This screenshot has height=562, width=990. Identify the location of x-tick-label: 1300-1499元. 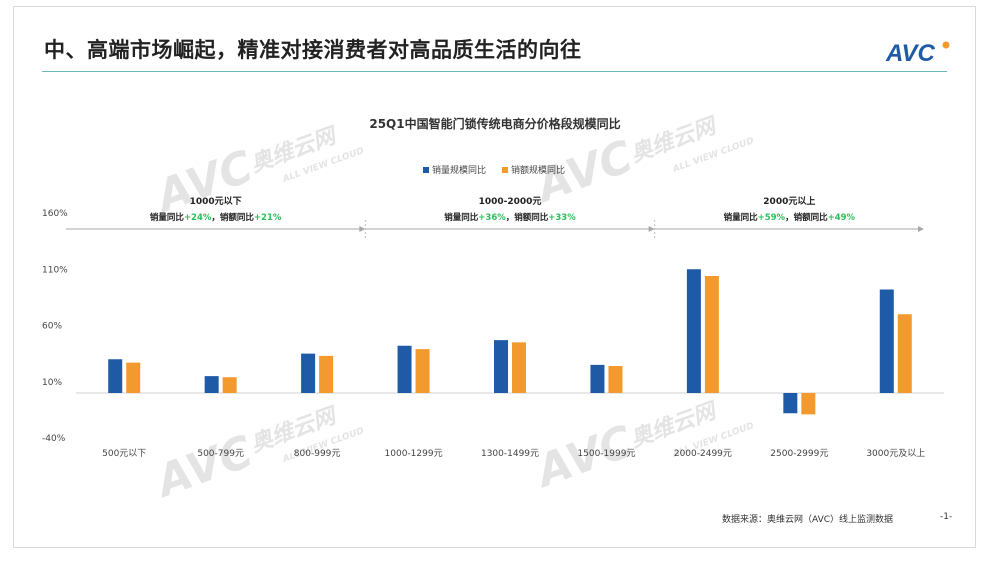
(510, 454).